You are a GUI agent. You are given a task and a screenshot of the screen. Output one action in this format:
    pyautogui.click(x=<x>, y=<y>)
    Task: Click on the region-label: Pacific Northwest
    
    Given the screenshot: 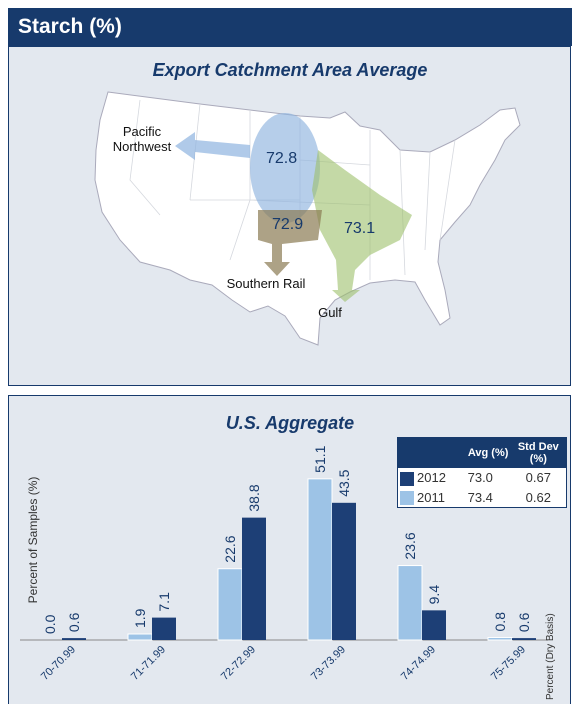 What is the action you would take?
    pyautogui.click(x=142, y=139)
    